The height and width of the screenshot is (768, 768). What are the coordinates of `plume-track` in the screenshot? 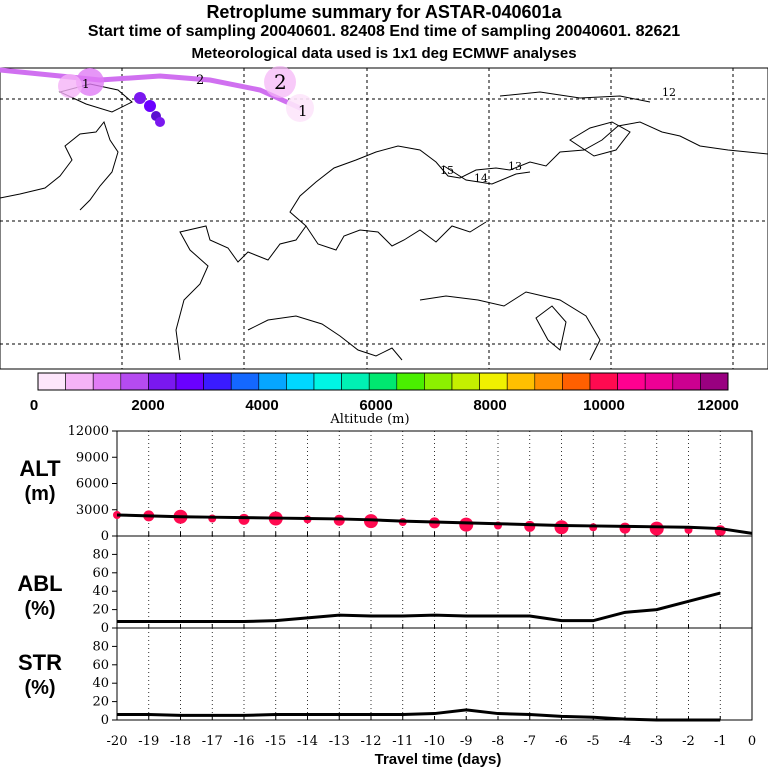 It's located at (157, 96).